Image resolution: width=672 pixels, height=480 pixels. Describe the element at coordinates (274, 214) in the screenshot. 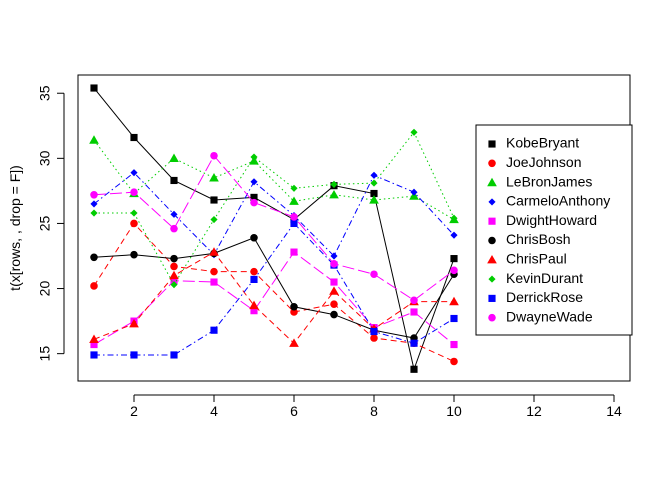

I see `series-carmeloanthony` at that location.